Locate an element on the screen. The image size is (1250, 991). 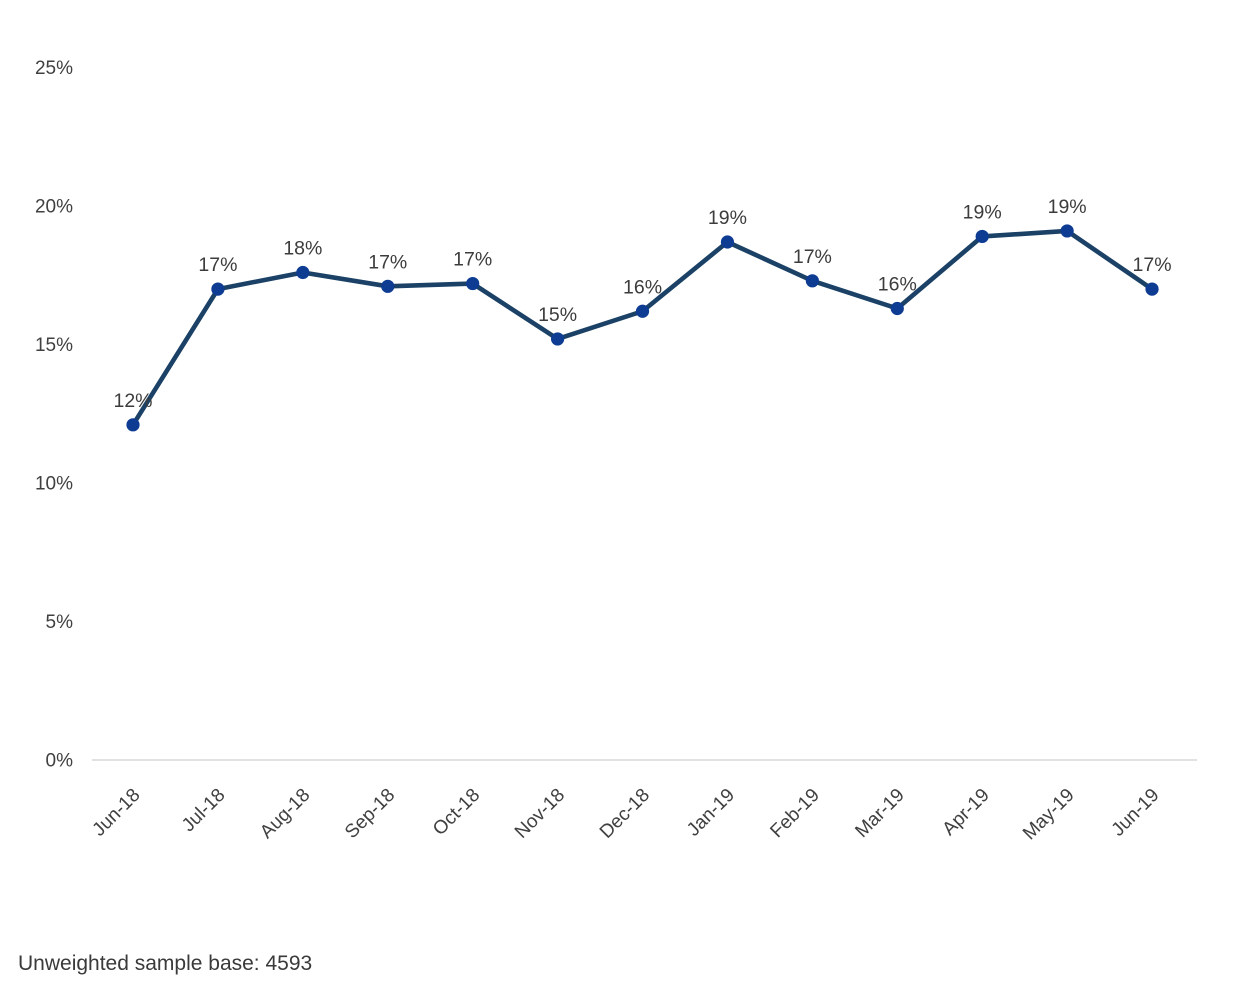
x-tick-label: Feb-19 is located at coordinates (794, 813).